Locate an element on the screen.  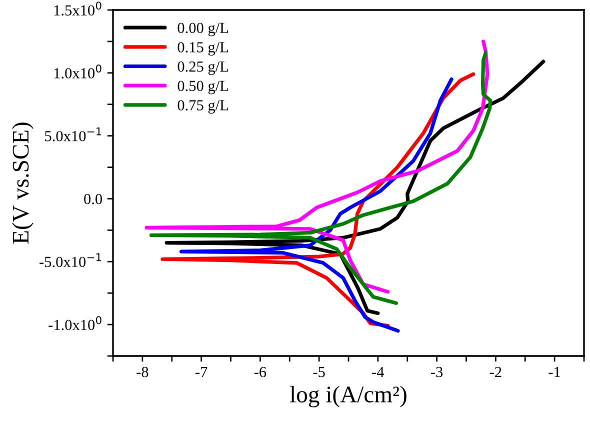
x-axis-title: log i(A/cm²) is located at coordinates (348, 397).